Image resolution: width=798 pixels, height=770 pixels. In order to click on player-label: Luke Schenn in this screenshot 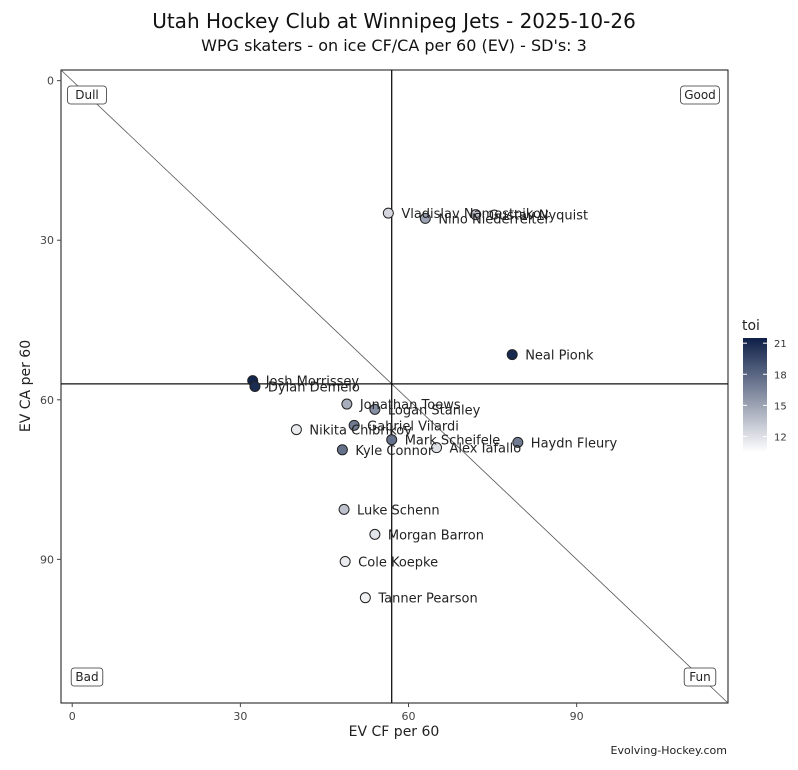, I will do `click(398, 510)`.